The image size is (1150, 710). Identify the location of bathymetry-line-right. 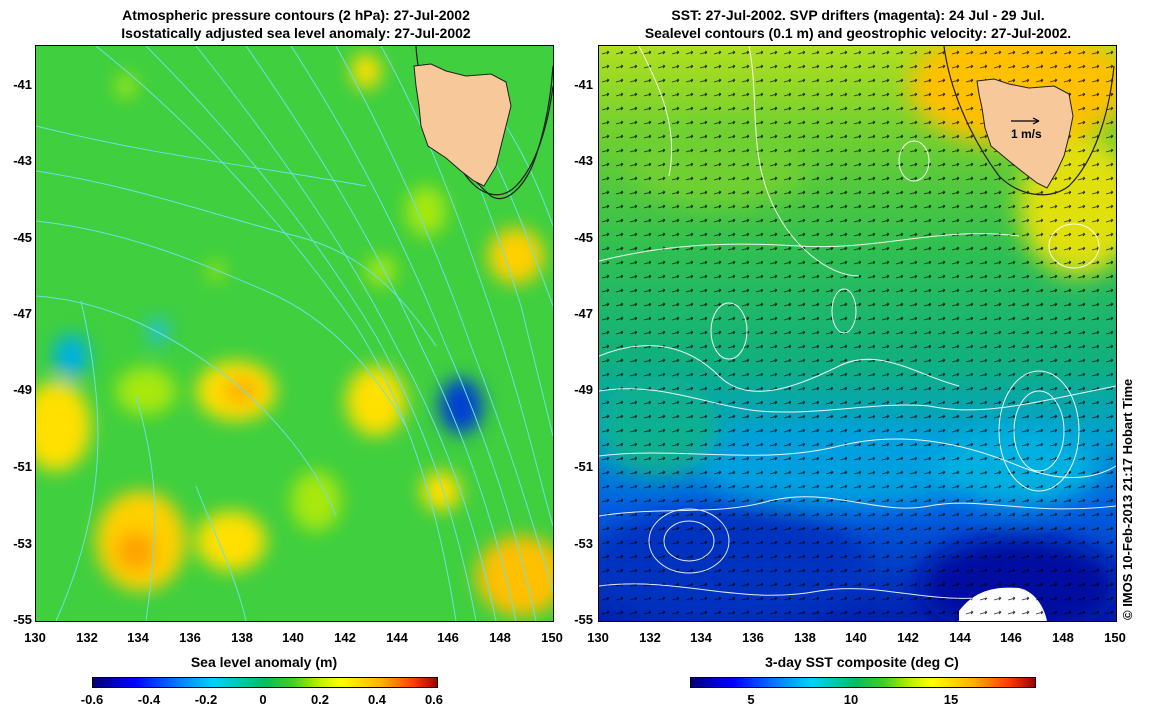
(1029, 121).